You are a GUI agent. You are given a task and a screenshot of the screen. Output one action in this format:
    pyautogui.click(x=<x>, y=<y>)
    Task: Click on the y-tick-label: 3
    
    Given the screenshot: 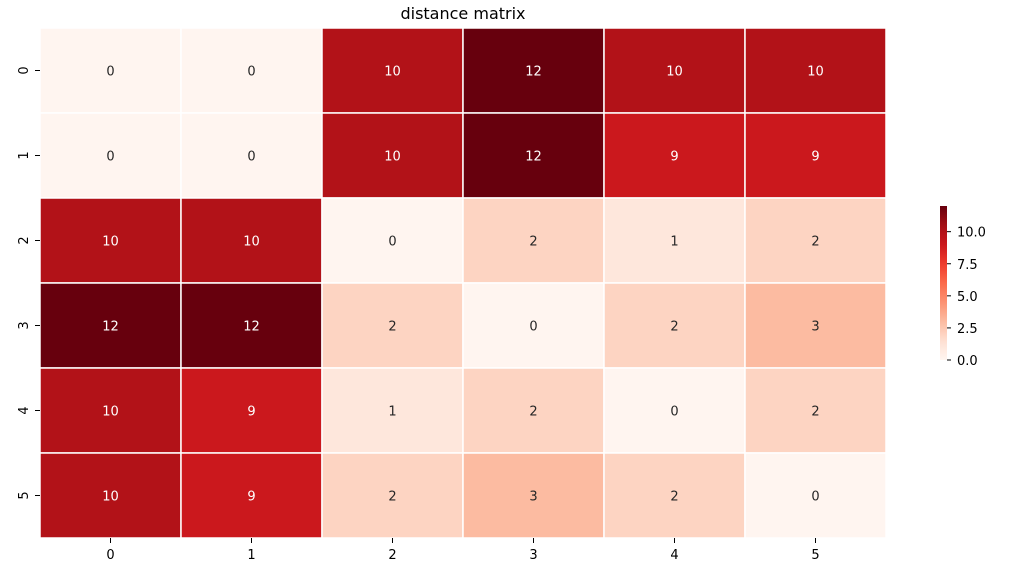 What is the action you would take?
    pyautogui.click(x=24, y=325)
    